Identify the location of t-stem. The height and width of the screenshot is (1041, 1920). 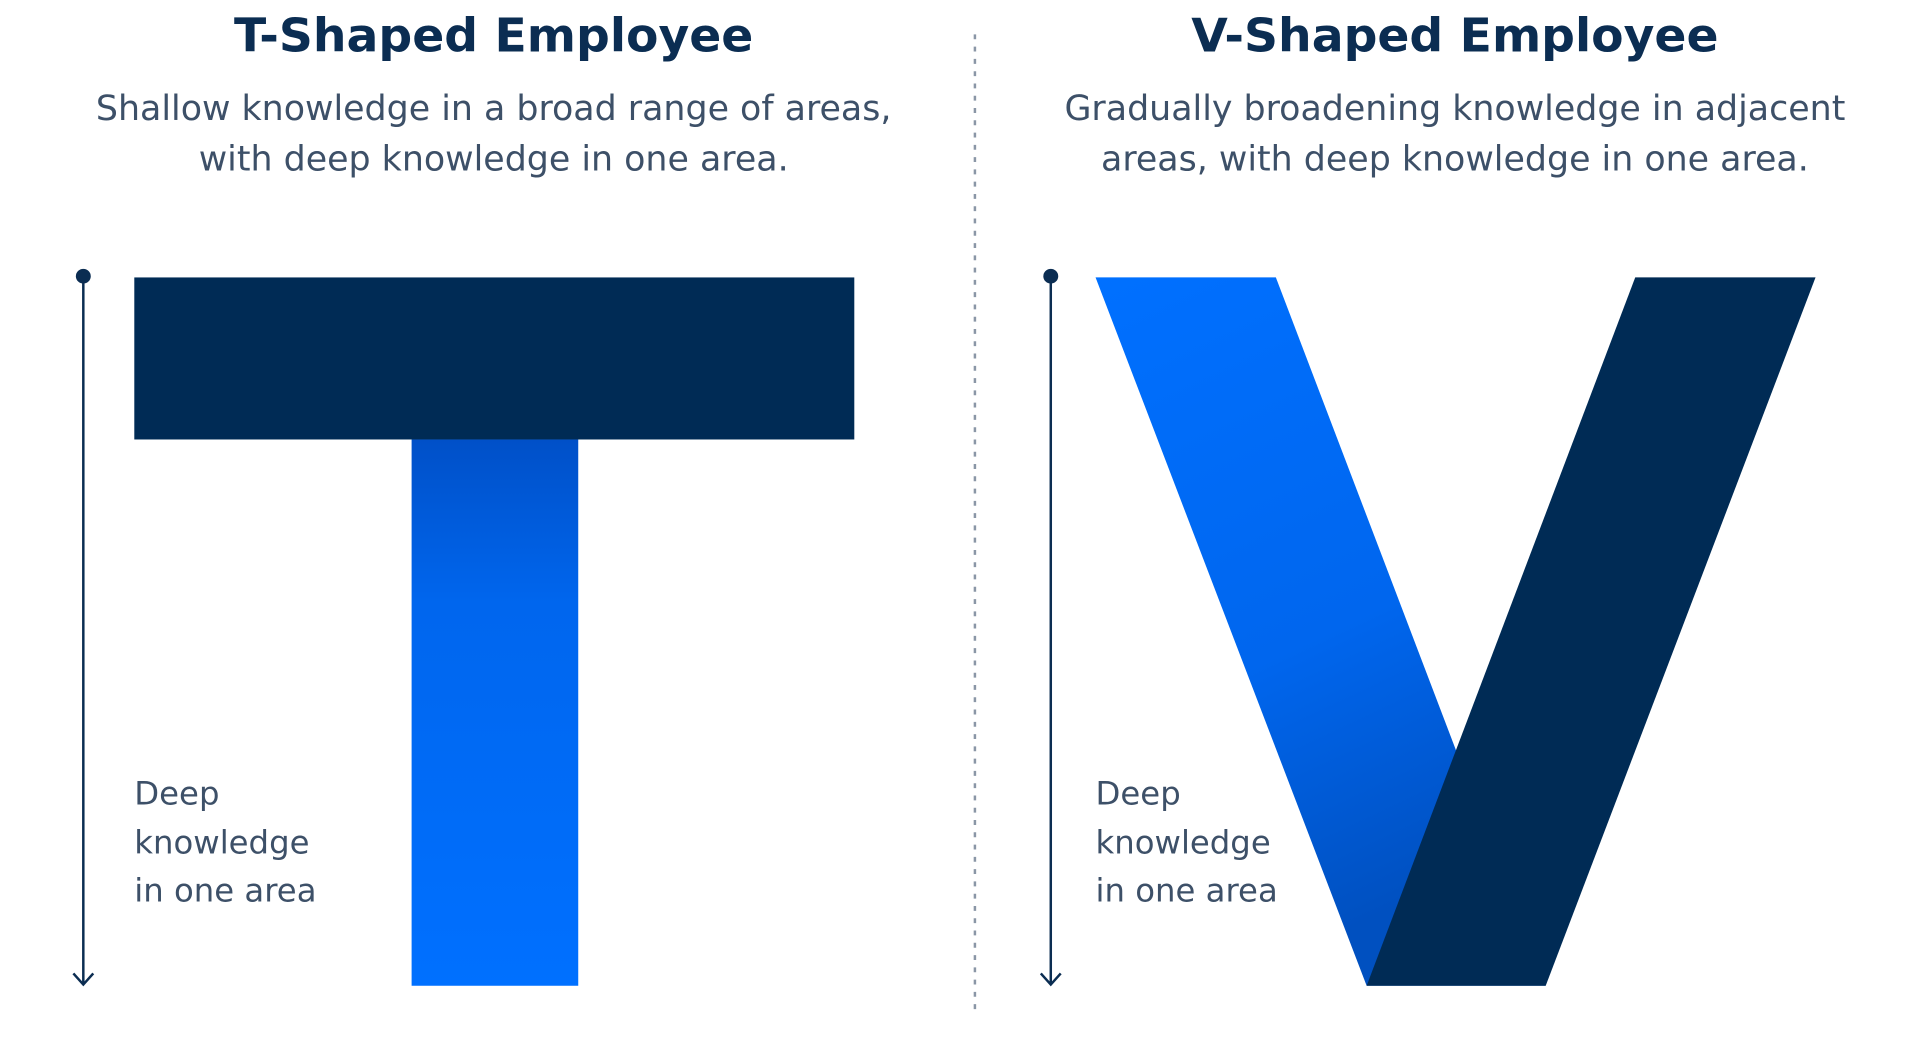
(495, 712).